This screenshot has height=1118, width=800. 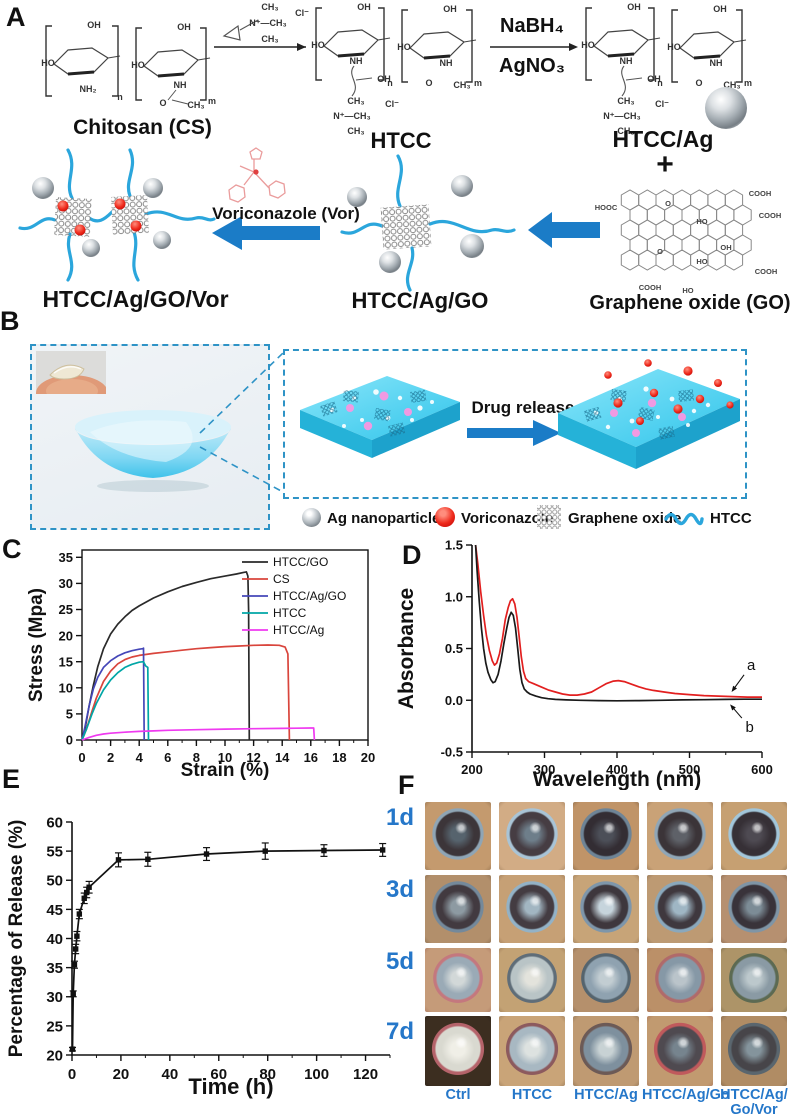 I want to click on voriconazole-molecule-sketch, so click(x=257, y=175).